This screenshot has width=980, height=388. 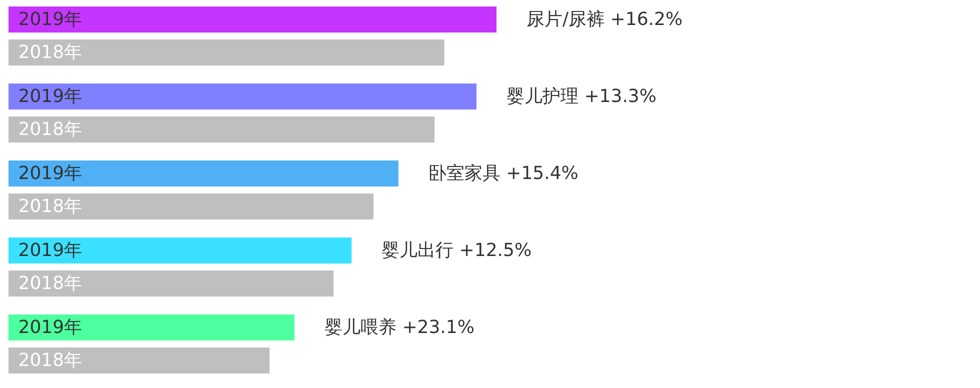 What do you see at coordinates (50, 52) in the screenshot?
I see `series-label: 2018年` at bounding box center [50, 52].